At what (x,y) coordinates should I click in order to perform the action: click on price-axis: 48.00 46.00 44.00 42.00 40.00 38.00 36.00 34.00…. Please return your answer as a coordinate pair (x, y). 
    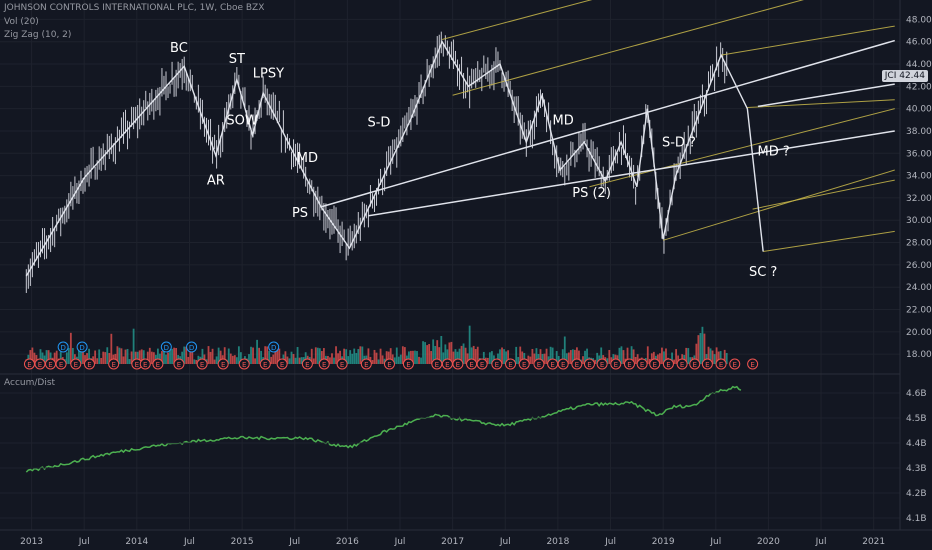
    Looking at the image, I should click on (919, 187).